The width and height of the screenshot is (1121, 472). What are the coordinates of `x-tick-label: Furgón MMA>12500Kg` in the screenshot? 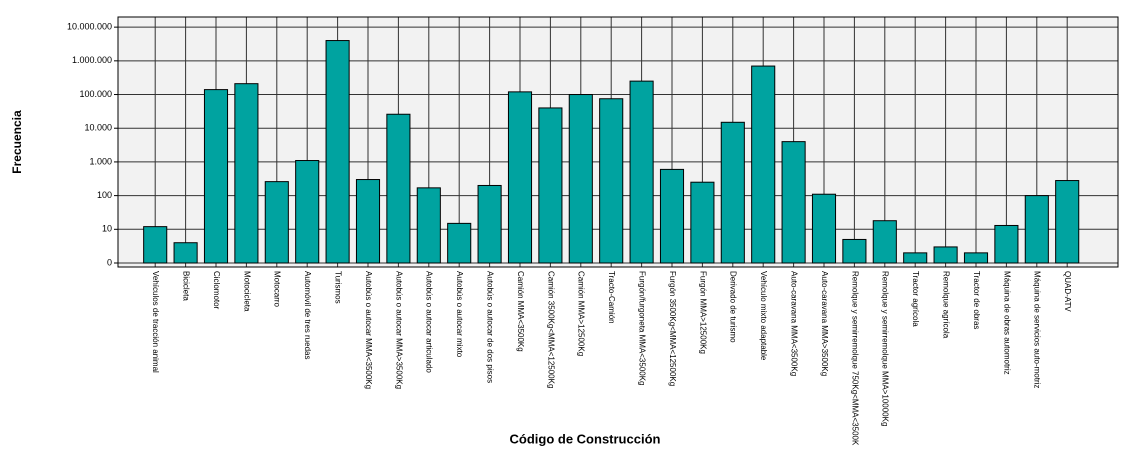 It's located at (702, 312).